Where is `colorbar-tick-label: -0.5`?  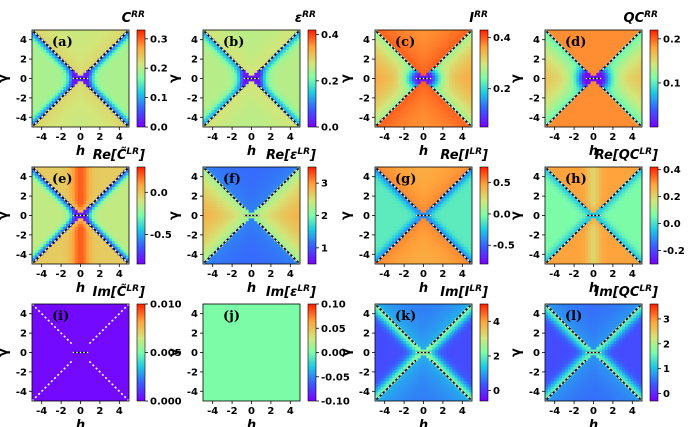 colorbar-tick-label: -0.5 is located at coordinates (161, 235).